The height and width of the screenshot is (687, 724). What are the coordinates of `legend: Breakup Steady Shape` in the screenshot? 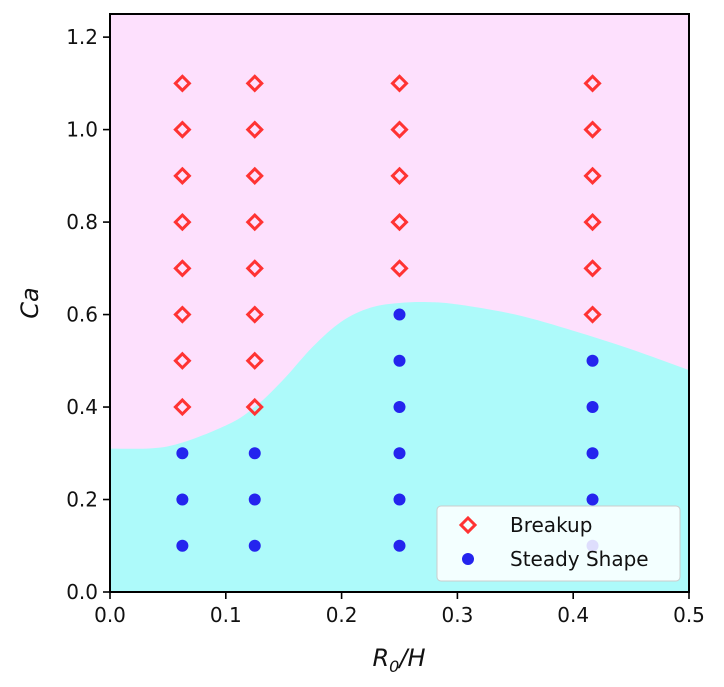 It's located at (558, 543).